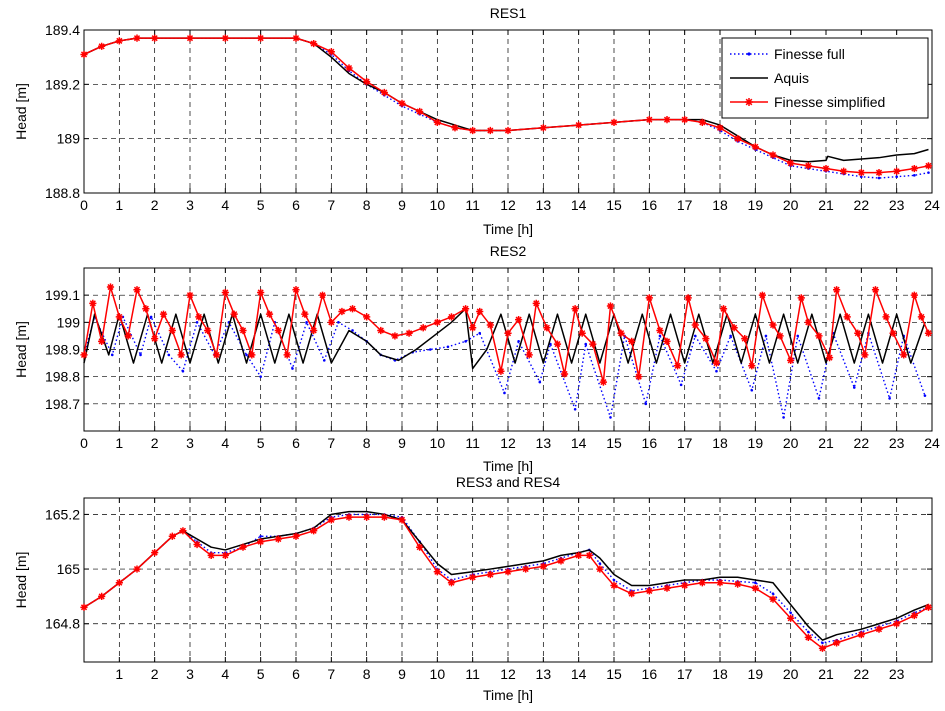 This screenshot has height=711, width=945. Describe the element at coordinates (261, 674) in the screenshot. I see `x-tick-label: 5` at that location.